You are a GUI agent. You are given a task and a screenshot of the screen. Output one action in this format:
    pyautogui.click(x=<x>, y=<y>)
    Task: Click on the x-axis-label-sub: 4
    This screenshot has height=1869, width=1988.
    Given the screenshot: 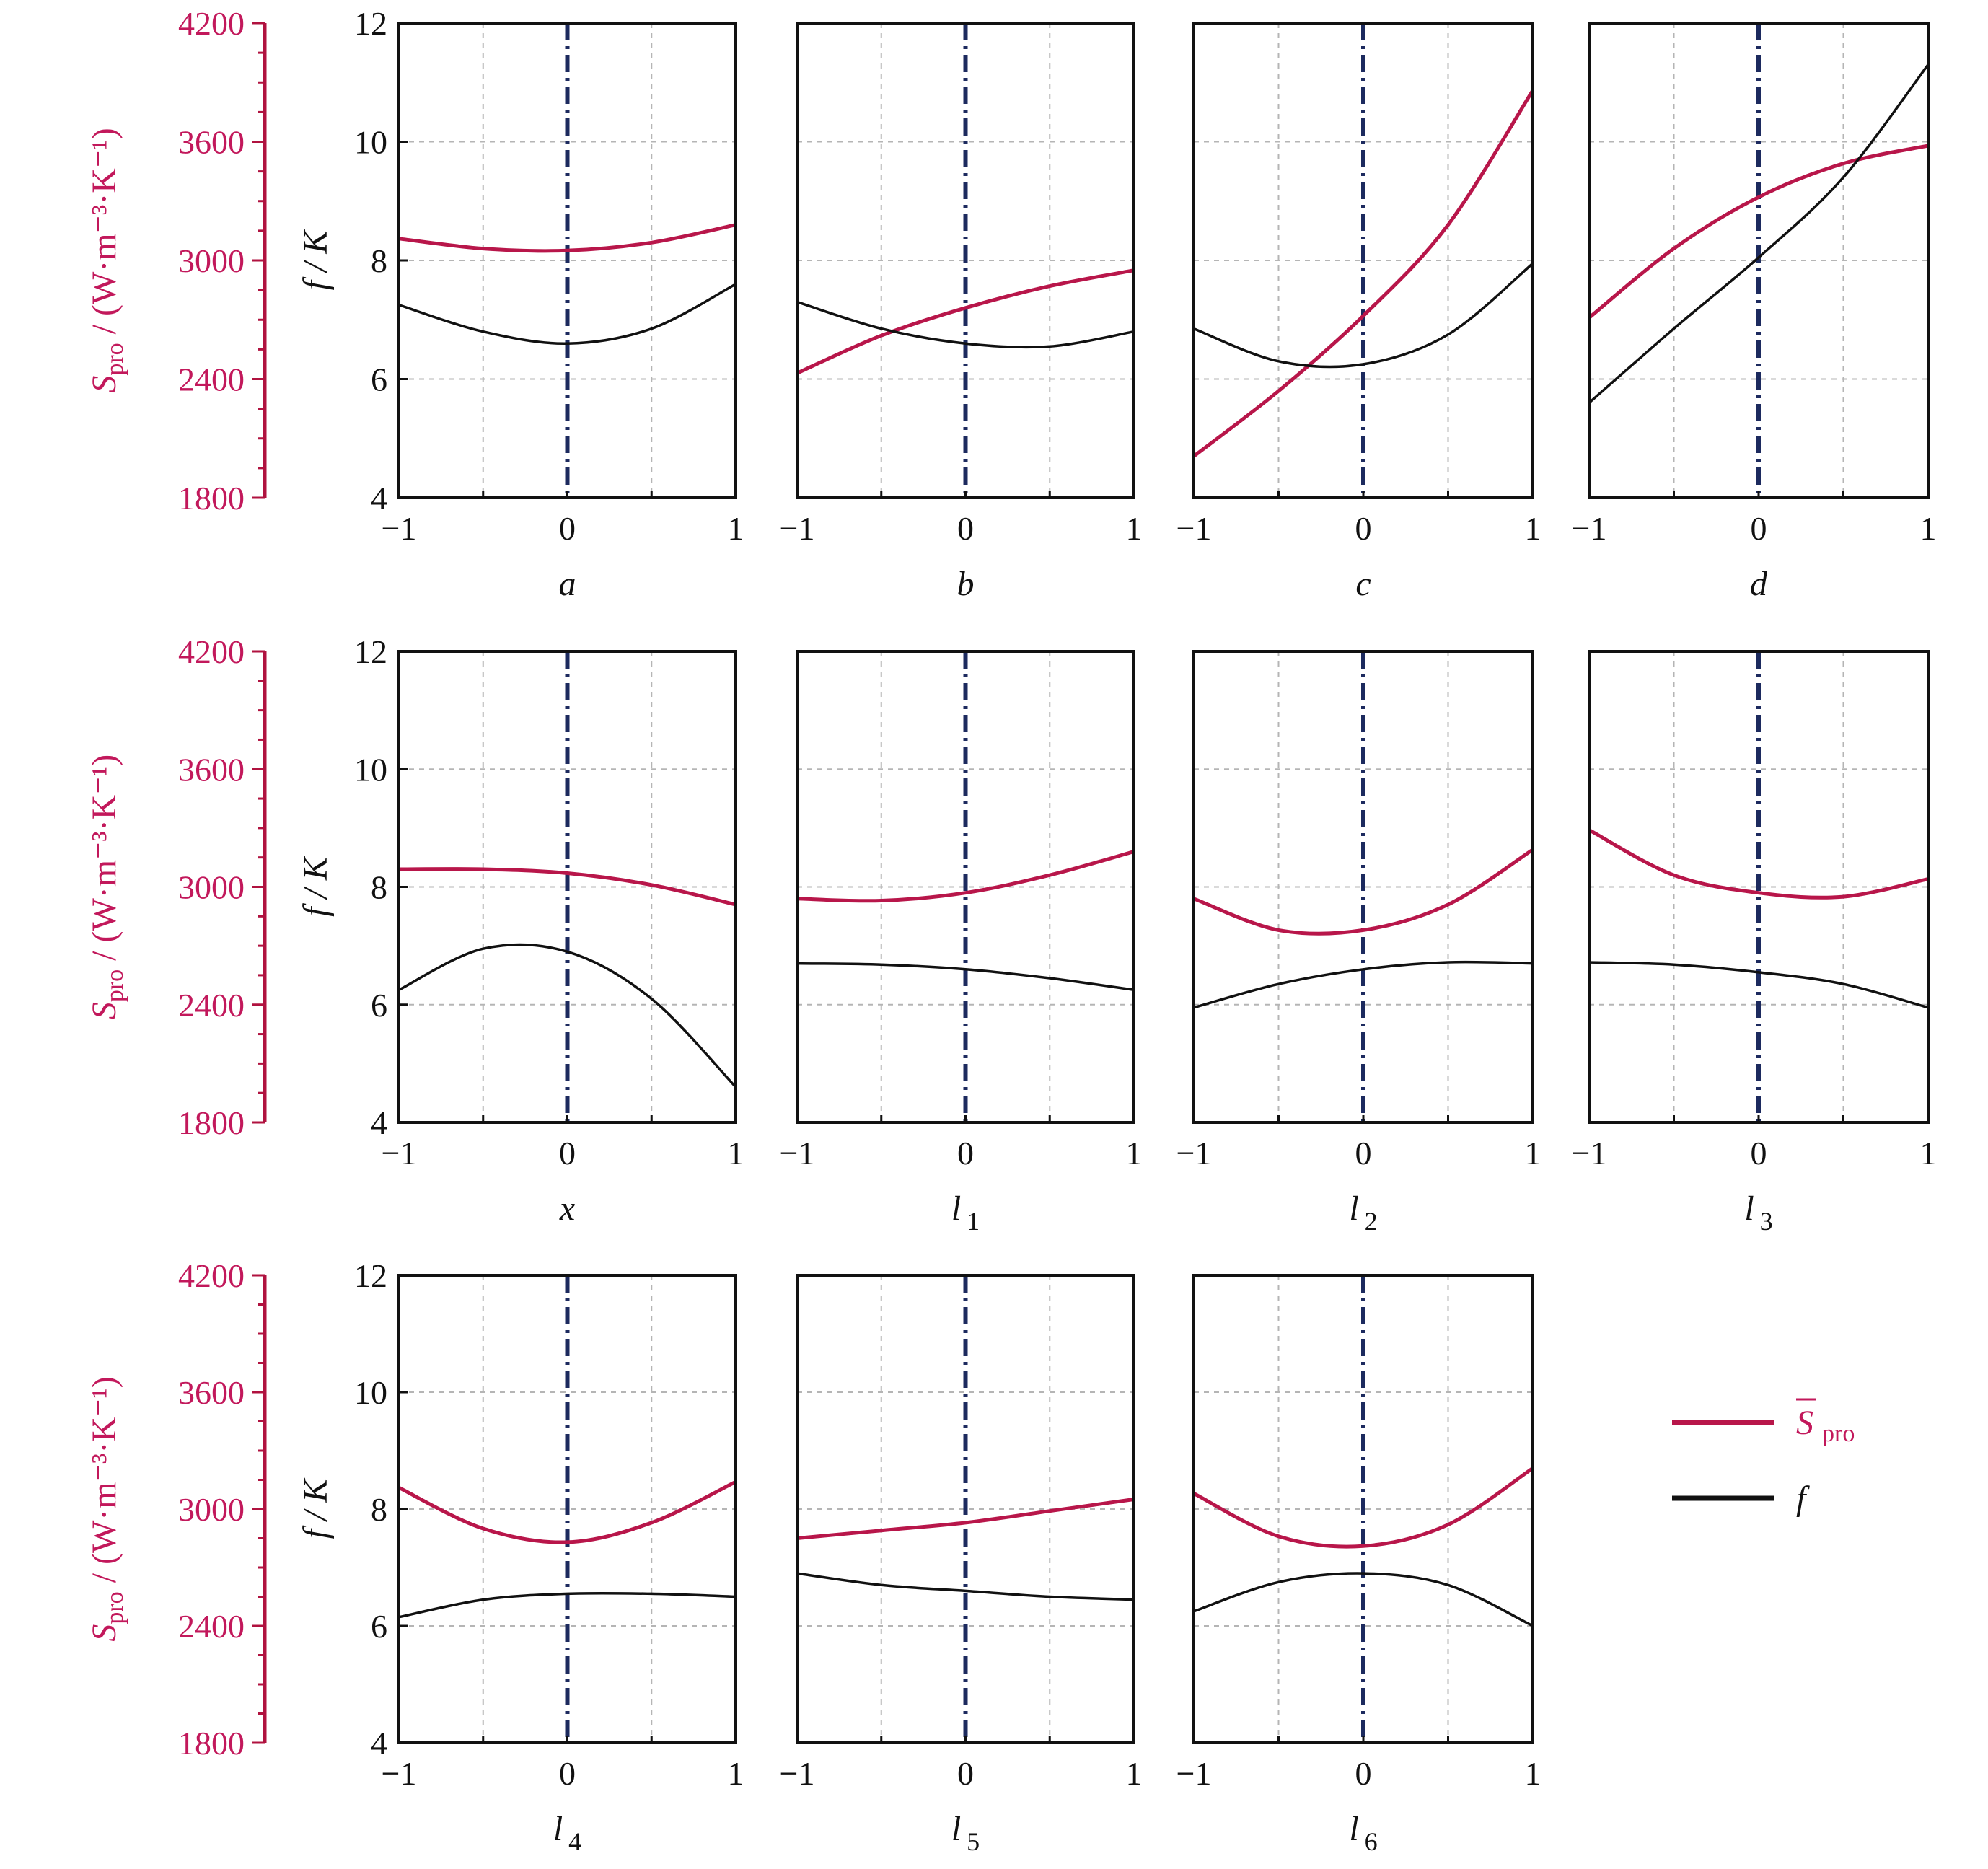 What is the action you would take?
    pyautogui.click(x=574, y=1842)
    